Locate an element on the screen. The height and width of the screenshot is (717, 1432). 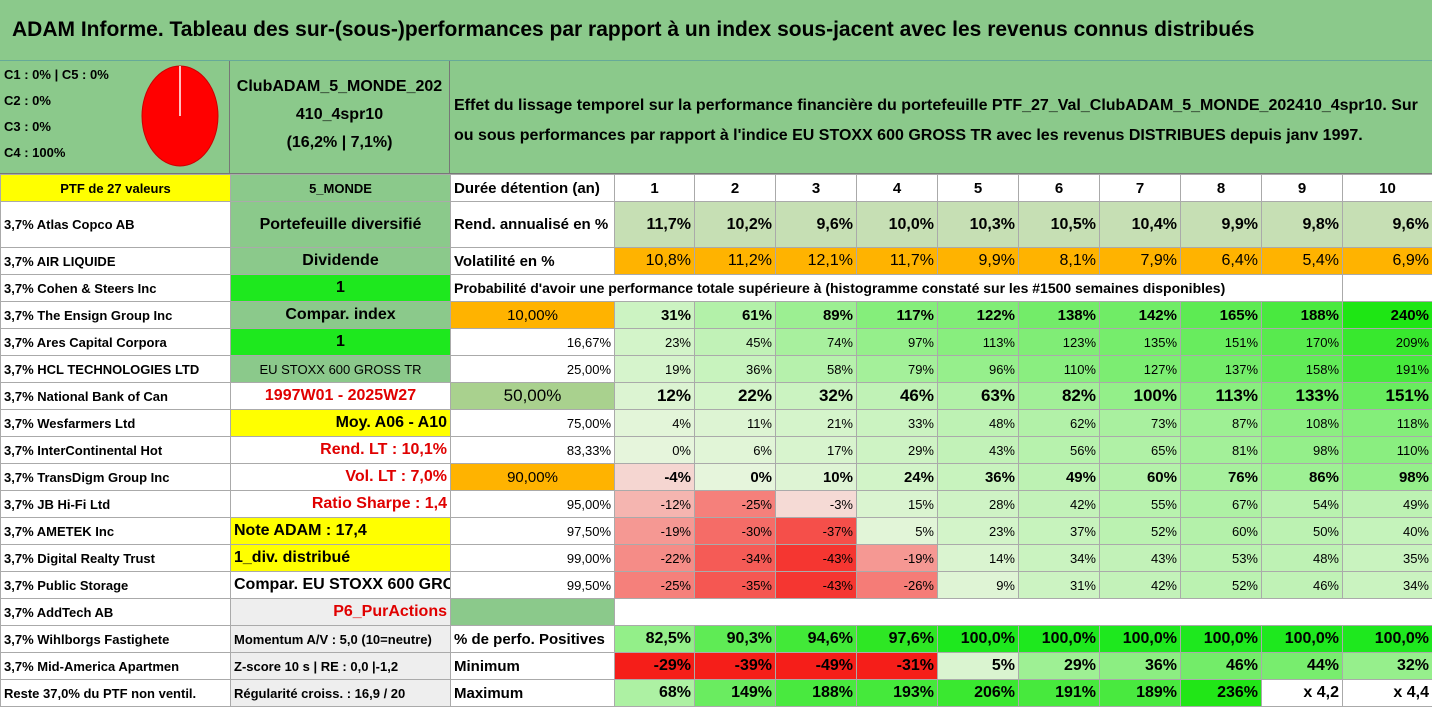
probability-cell: -25% is located at coordinates (654, 585).